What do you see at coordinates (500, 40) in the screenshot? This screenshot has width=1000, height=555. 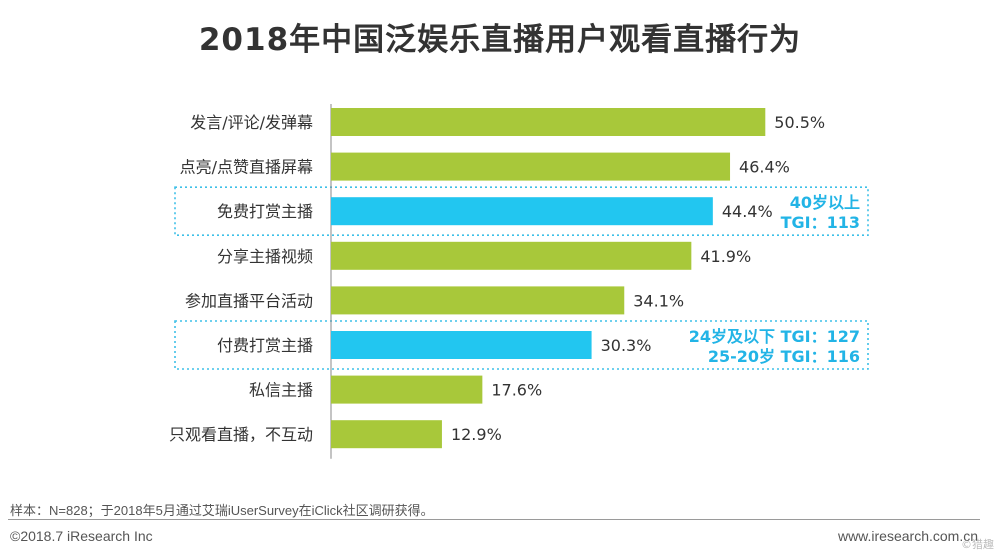 I see `chart-title: 2018年中国泛娱乐直播用户观看直播行为` at bounding box center [500, 40].